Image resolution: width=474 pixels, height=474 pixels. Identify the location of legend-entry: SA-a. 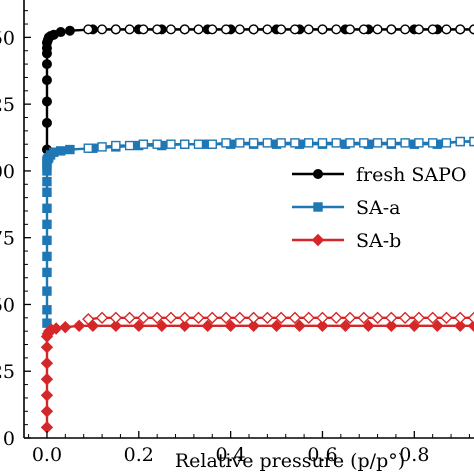
(346, 208).